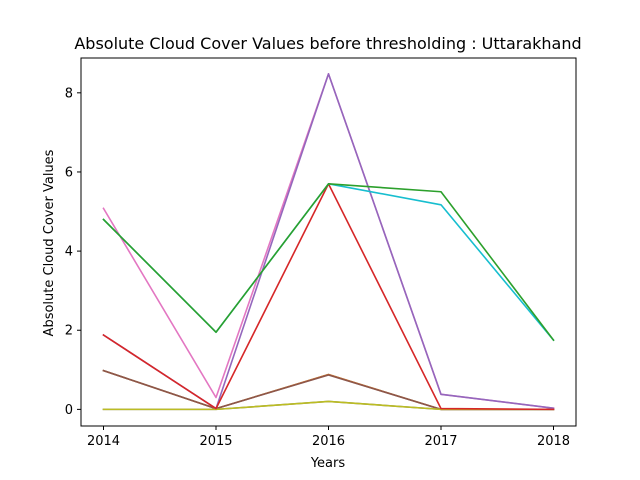 The image size is (640, 480). What do you see at coordinates (69, 93) in the screenshot?
I see `y-tick-label: 8` at bounding box center [69, 93].